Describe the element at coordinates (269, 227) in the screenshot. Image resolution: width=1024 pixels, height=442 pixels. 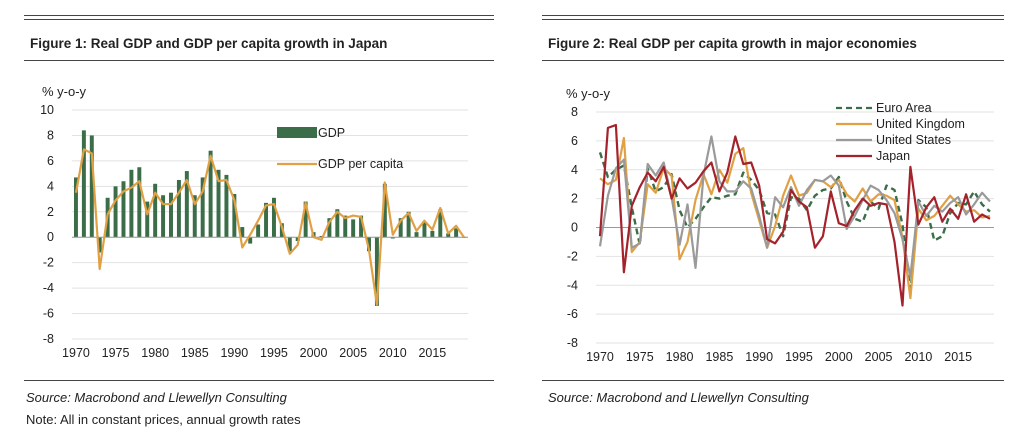
I see `gdp-per-capita-line` at that location.